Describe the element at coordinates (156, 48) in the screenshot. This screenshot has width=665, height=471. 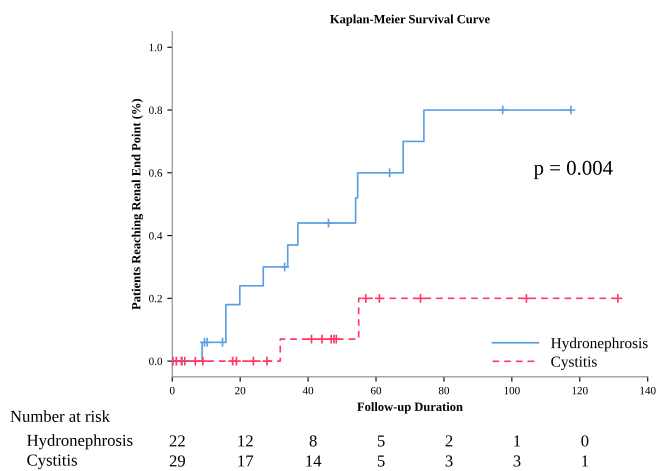
I see `y-tick-label: 1.0` at that location.